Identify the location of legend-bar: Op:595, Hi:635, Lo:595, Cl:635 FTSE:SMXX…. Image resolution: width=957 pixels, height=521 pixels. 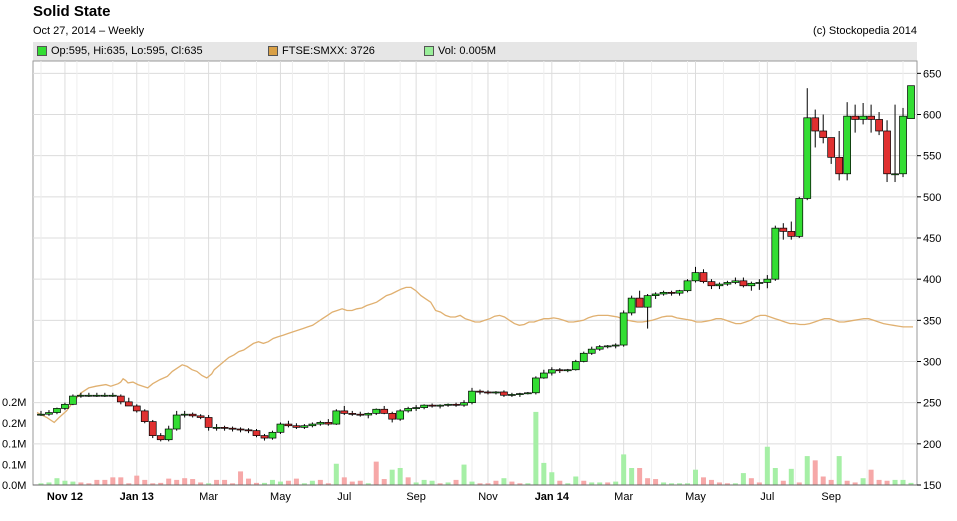
(475, 51).